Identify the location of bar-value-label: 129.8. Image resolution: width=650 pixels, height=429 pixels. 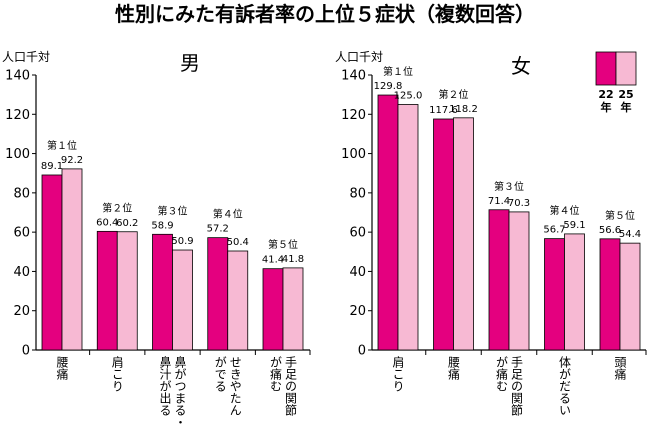
(388, 86).